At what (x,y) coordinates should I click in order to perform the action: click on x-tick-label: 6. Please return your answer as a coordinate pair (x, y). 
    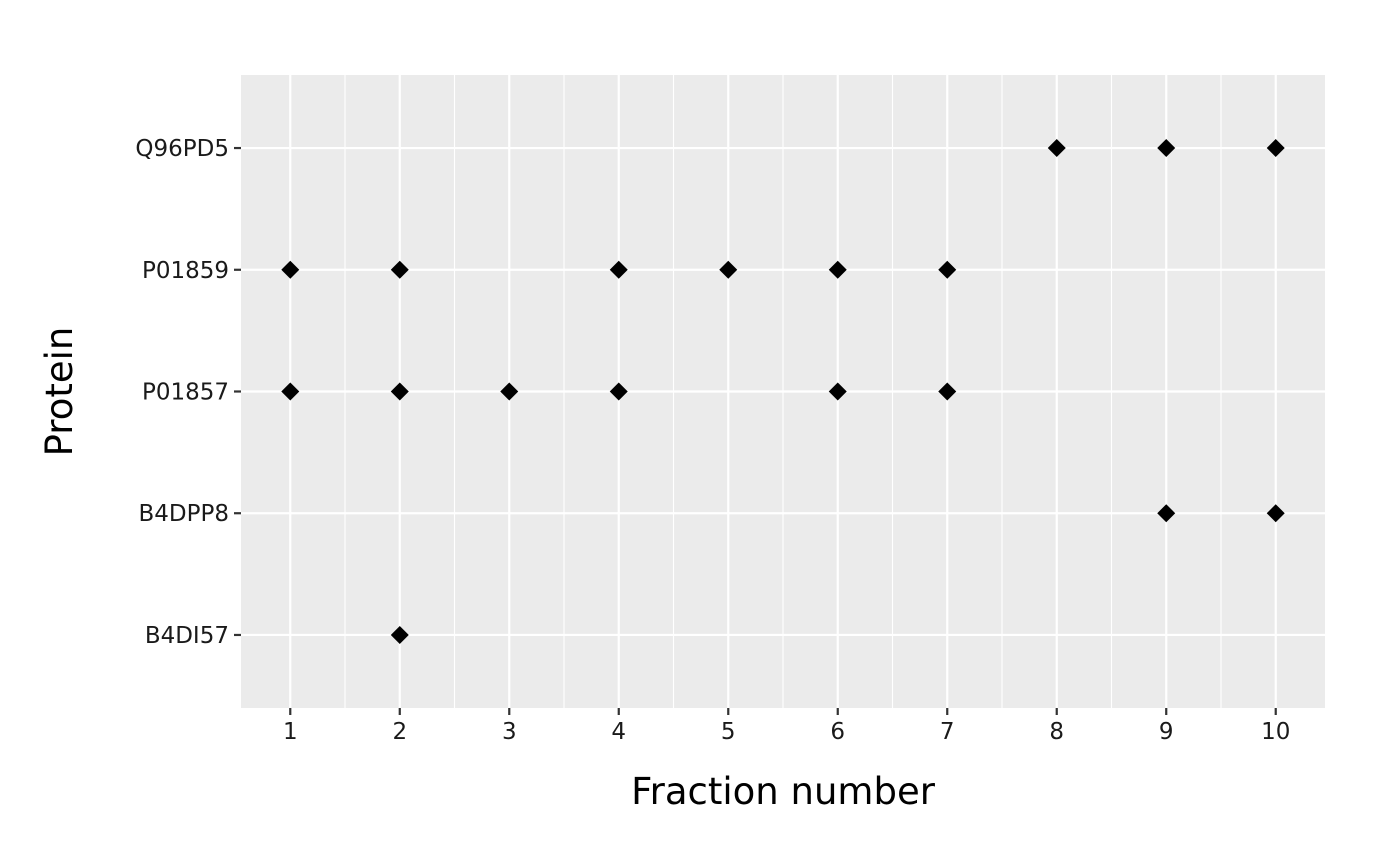
    Looking at the image, I should click on (837, 732).